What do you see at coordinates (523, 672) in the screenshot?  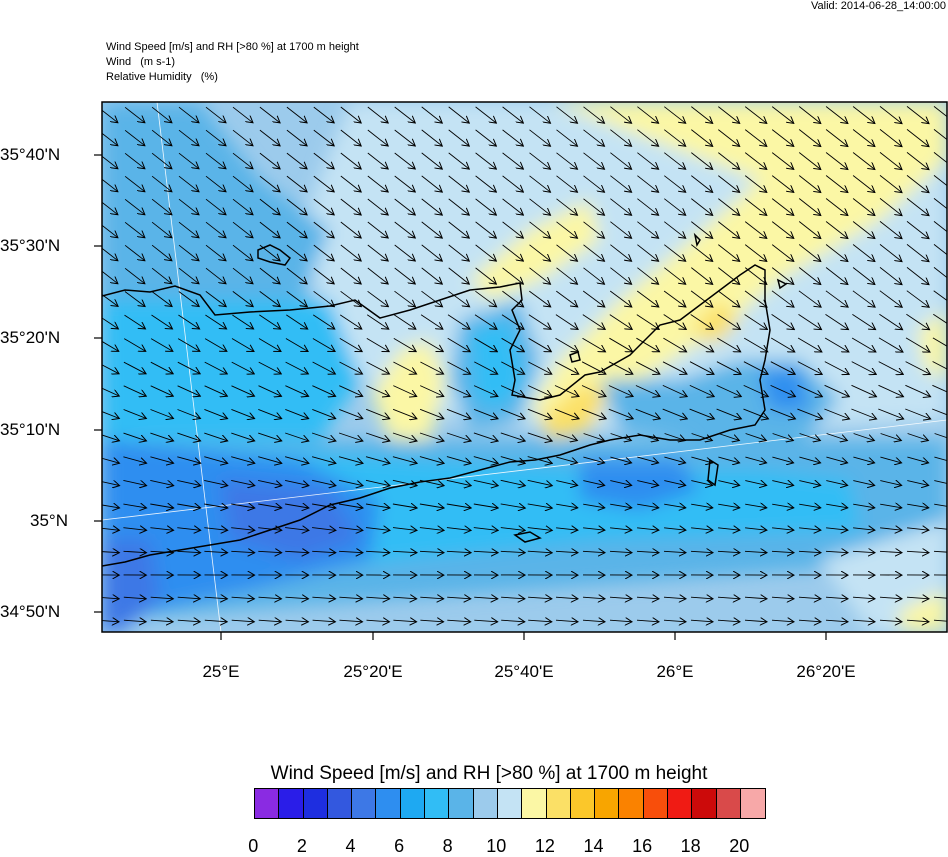 I see `lon-label: 25°40'E` at bounding box center [523, 672].